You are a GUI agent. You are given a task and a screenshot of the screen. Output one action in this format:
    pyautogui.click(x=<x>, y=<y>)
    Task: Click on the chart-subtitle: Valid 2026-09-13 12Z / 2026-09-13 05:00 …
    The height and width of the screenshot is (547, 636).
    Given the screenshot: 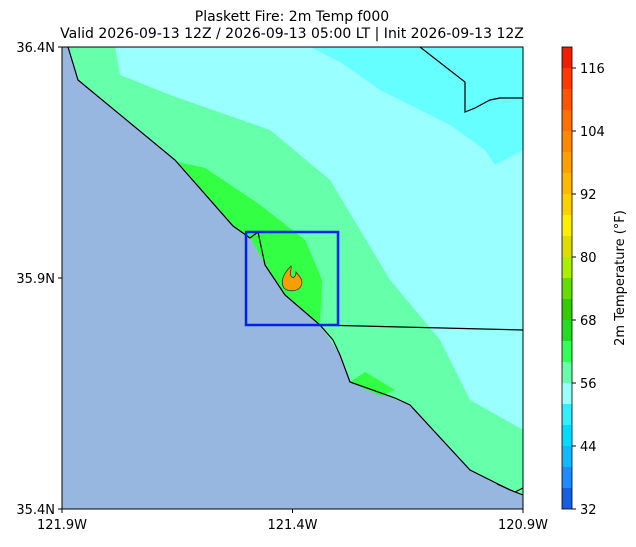 What is the action you would take?
    pyautogui.click(x=292, y=34)
    